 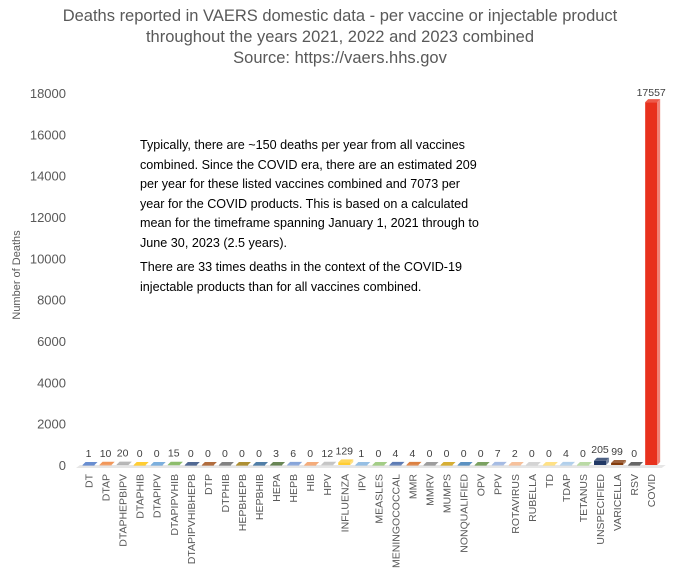 I want to click on x-tick-label: DTAP, so click(x=107, y=487).